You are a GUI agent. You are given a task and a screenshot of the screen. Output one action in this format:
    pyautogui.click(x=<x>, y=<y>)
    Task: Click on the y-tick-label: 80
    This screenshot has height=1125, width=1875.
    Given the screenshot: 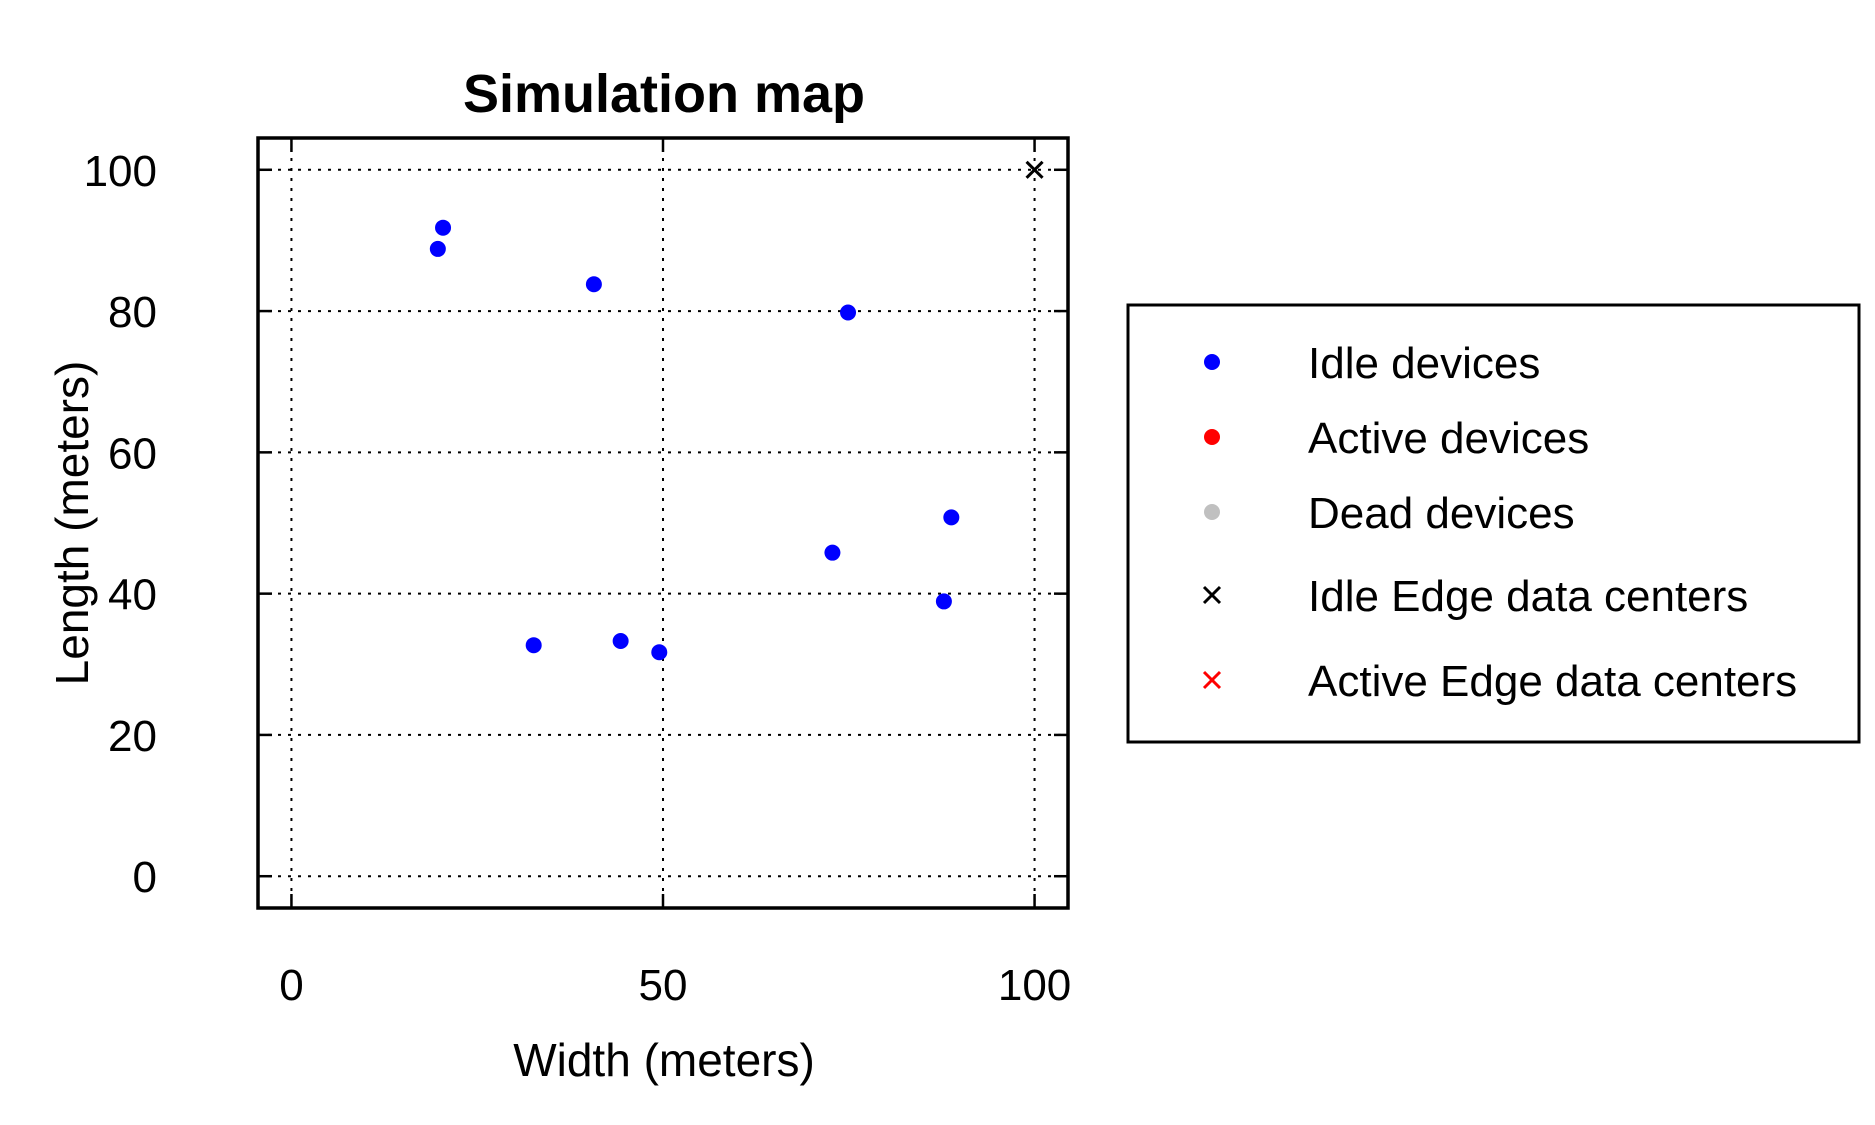 What is the action you would take?
    pyautogui.click(x=132, y=312)
    